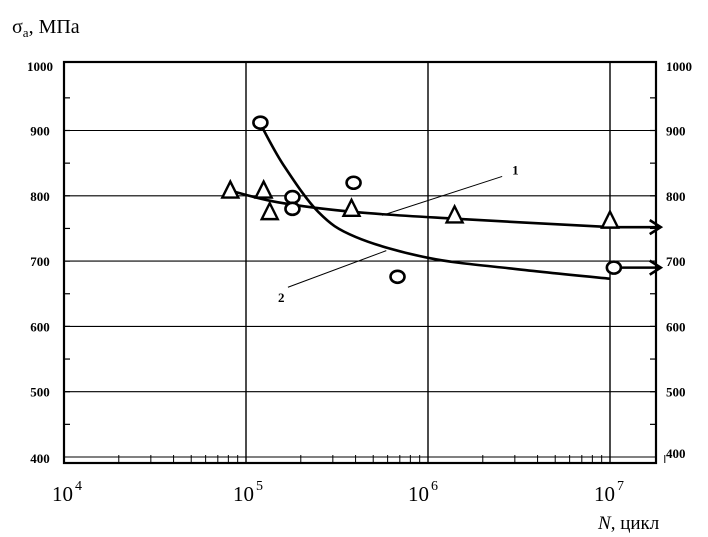 The height and width of the screenshot is (537, 708). What do you see at coordinates (676, 196) in the screenshot?
I see `y-tick-label-right: 800` at bounding box center [676, 196].